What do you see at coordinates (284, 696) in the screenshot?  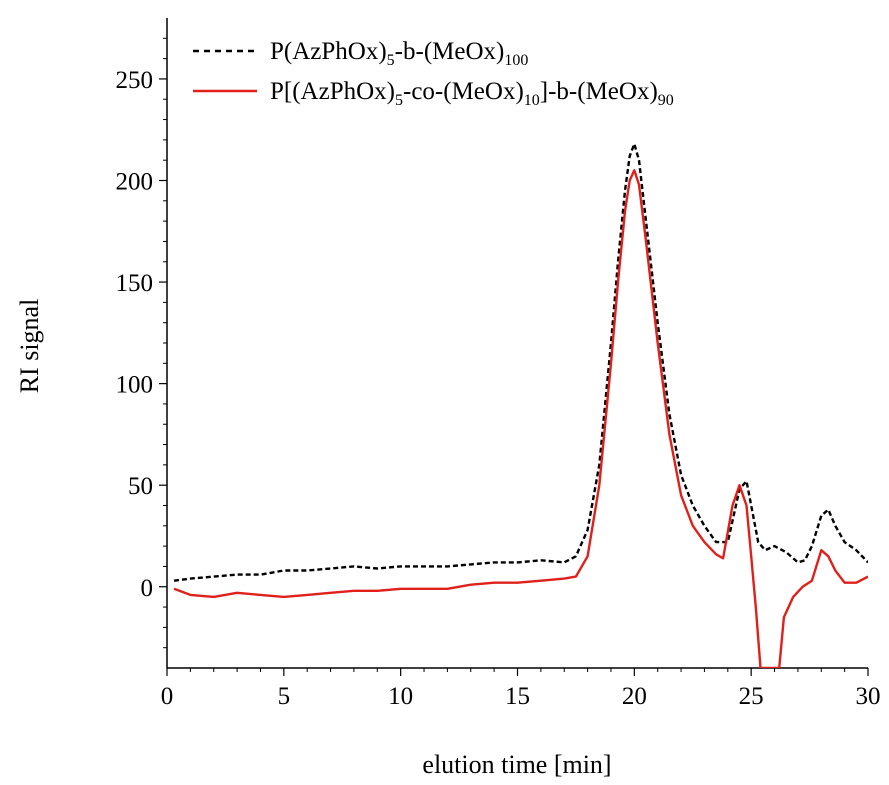 I see `x-tick-label: 5` at bounding box center [284, 696].